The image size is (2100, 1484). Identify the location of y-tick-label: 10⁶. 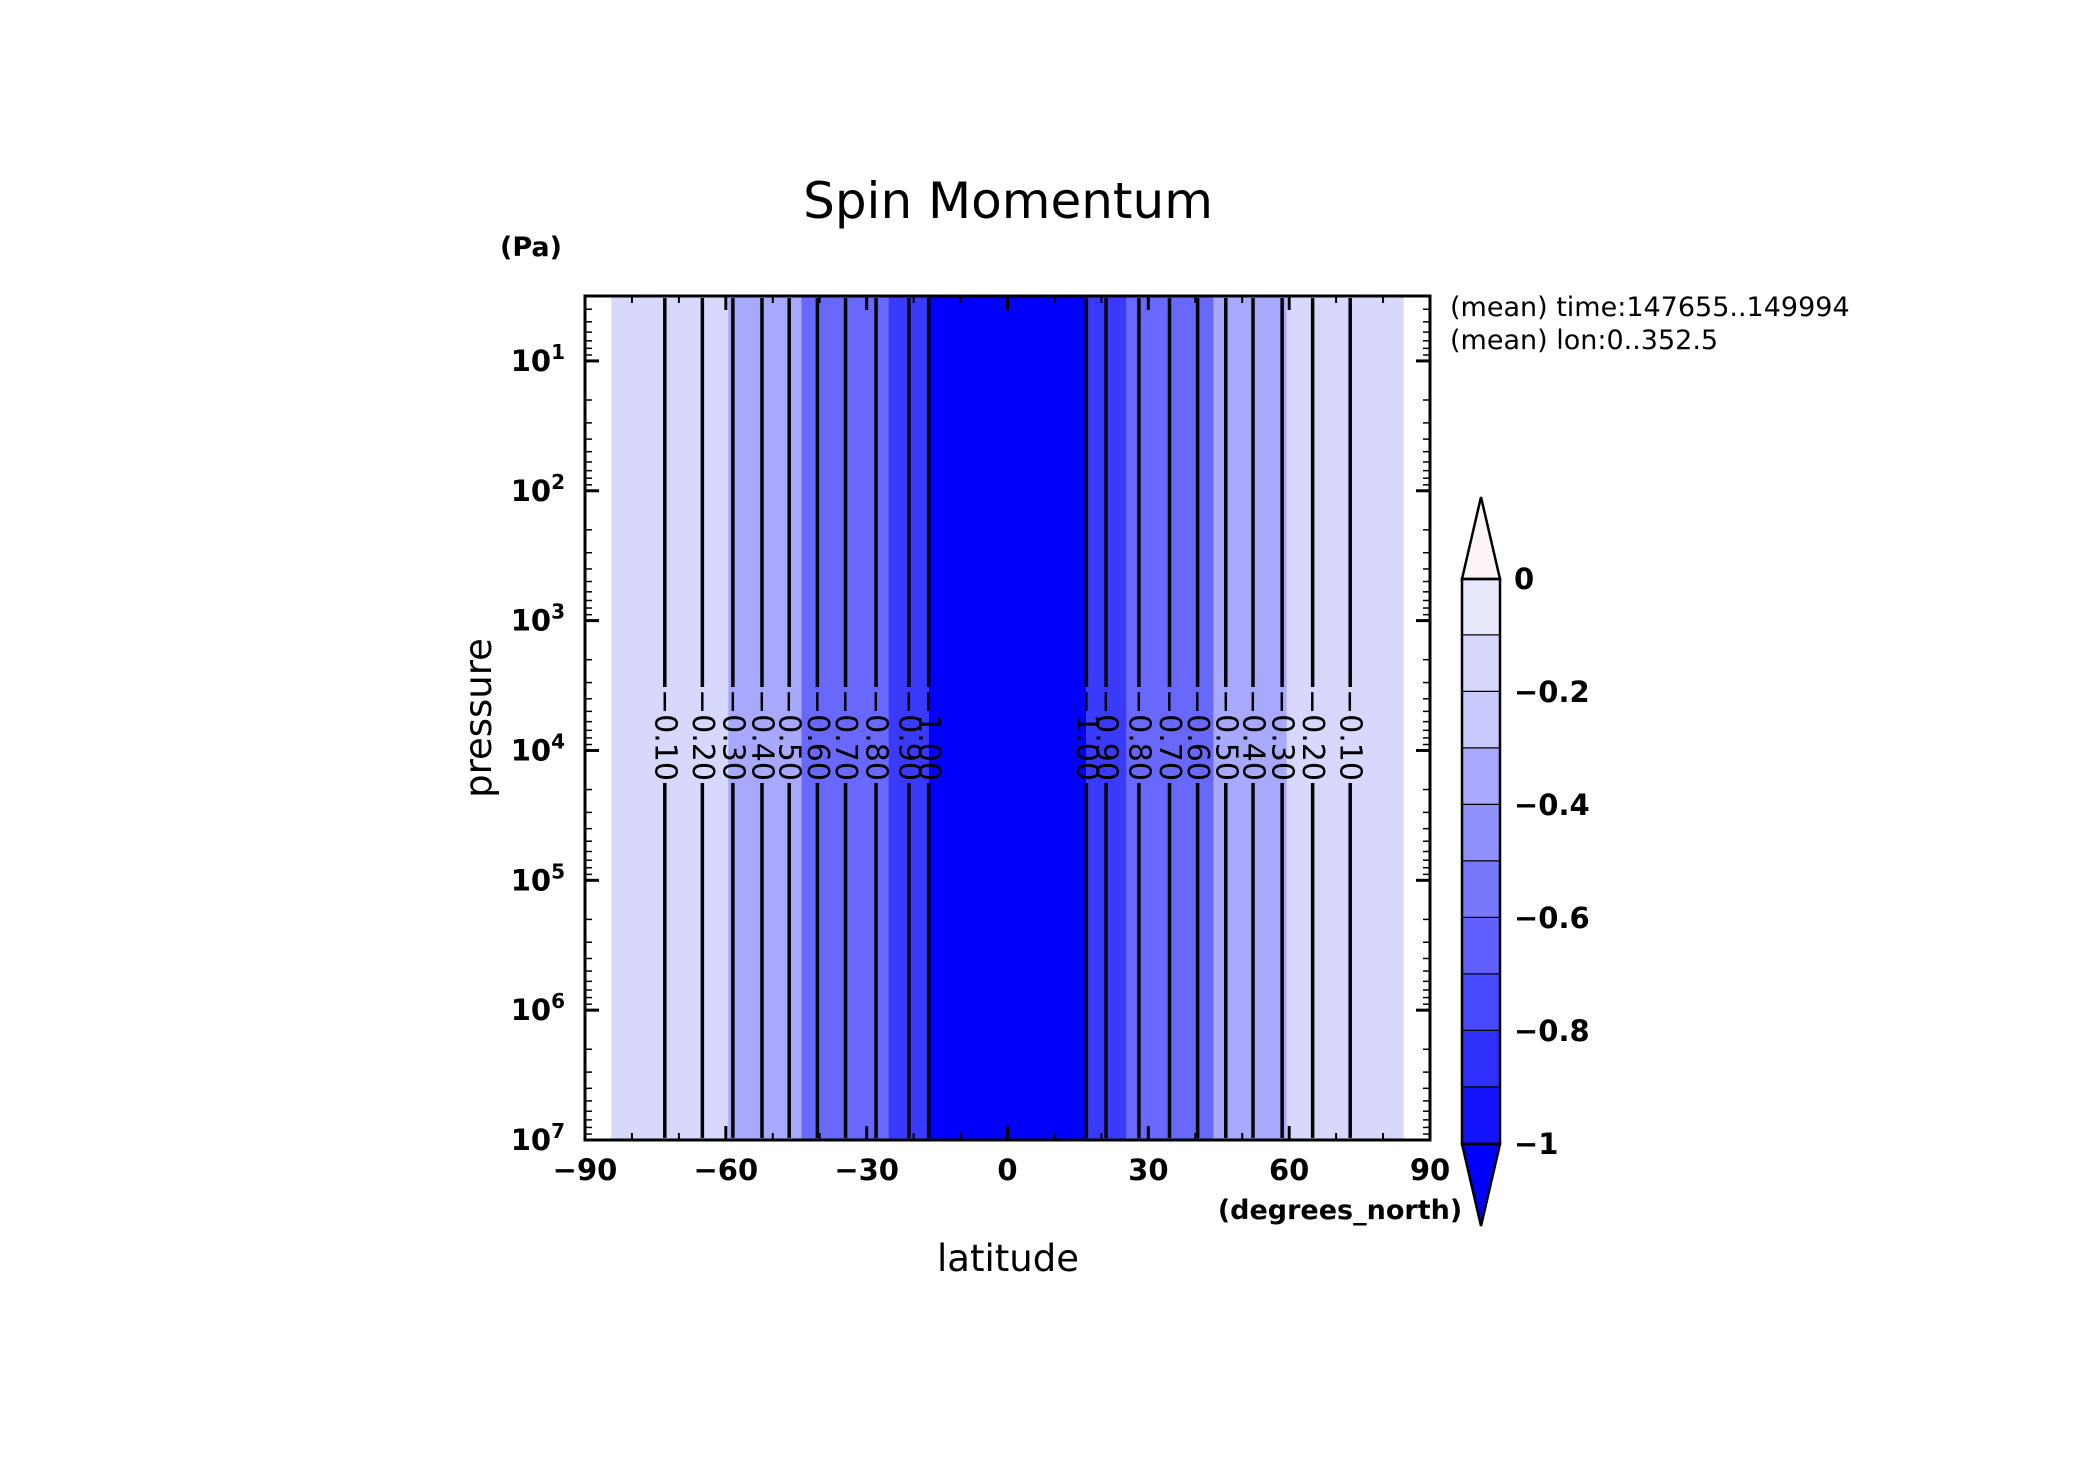
(538, 1008).